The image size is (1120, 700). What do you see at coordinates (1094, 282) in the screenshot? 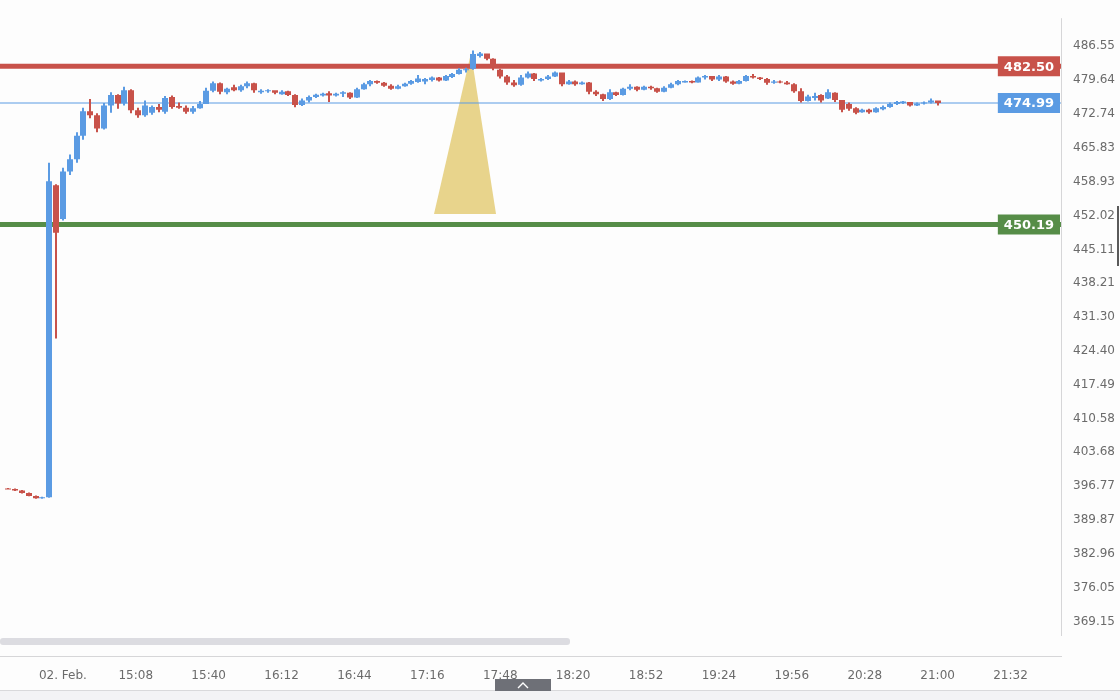
I see `y-tick-label: 438.21` at bounding box center [1094, 282].